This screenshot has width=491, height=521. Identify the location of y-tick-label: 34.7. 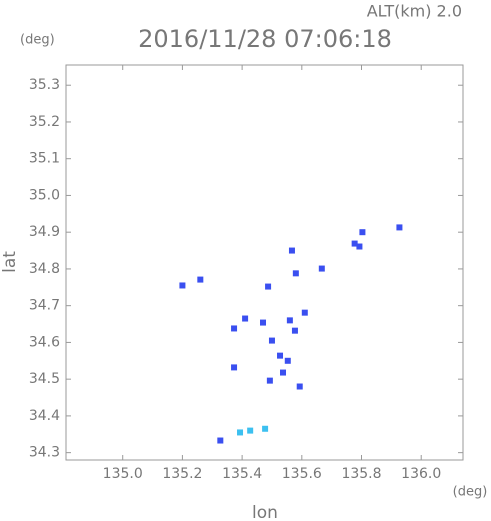
(44, 306).